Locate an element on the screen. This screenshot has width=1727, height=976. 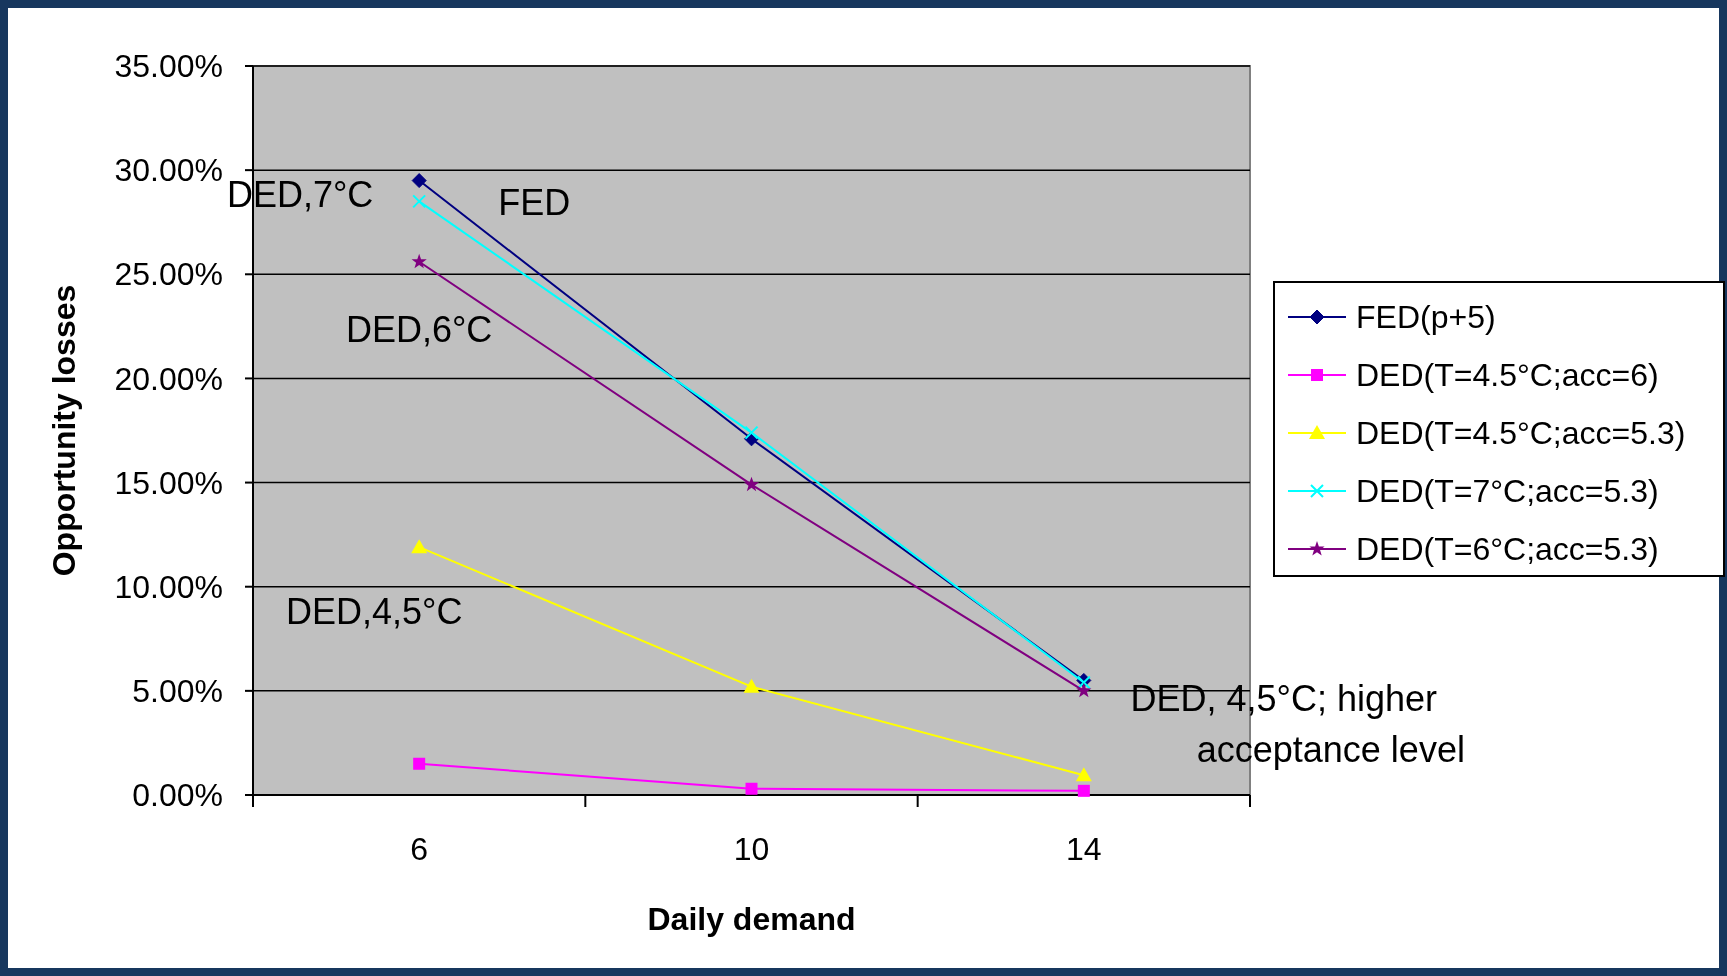
x-tick-label: 6 is located at coordinates (419, 849).